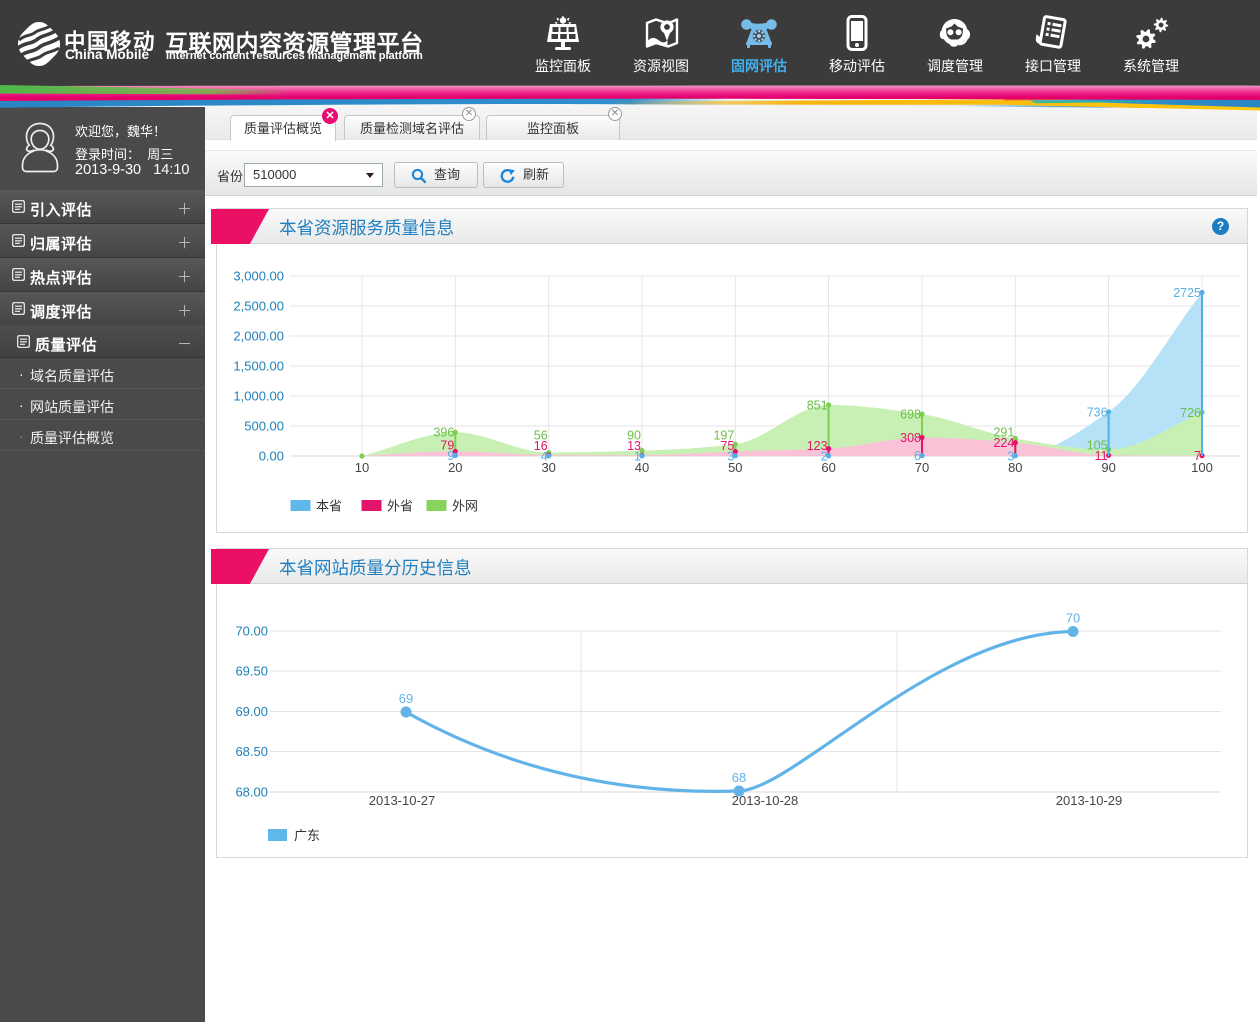 The image size is (1260, 1022). What do you see at coordinates (258, 306) in the screenshot?
I see `svg-text: 2,500.00` at bounding box center [258, 306].